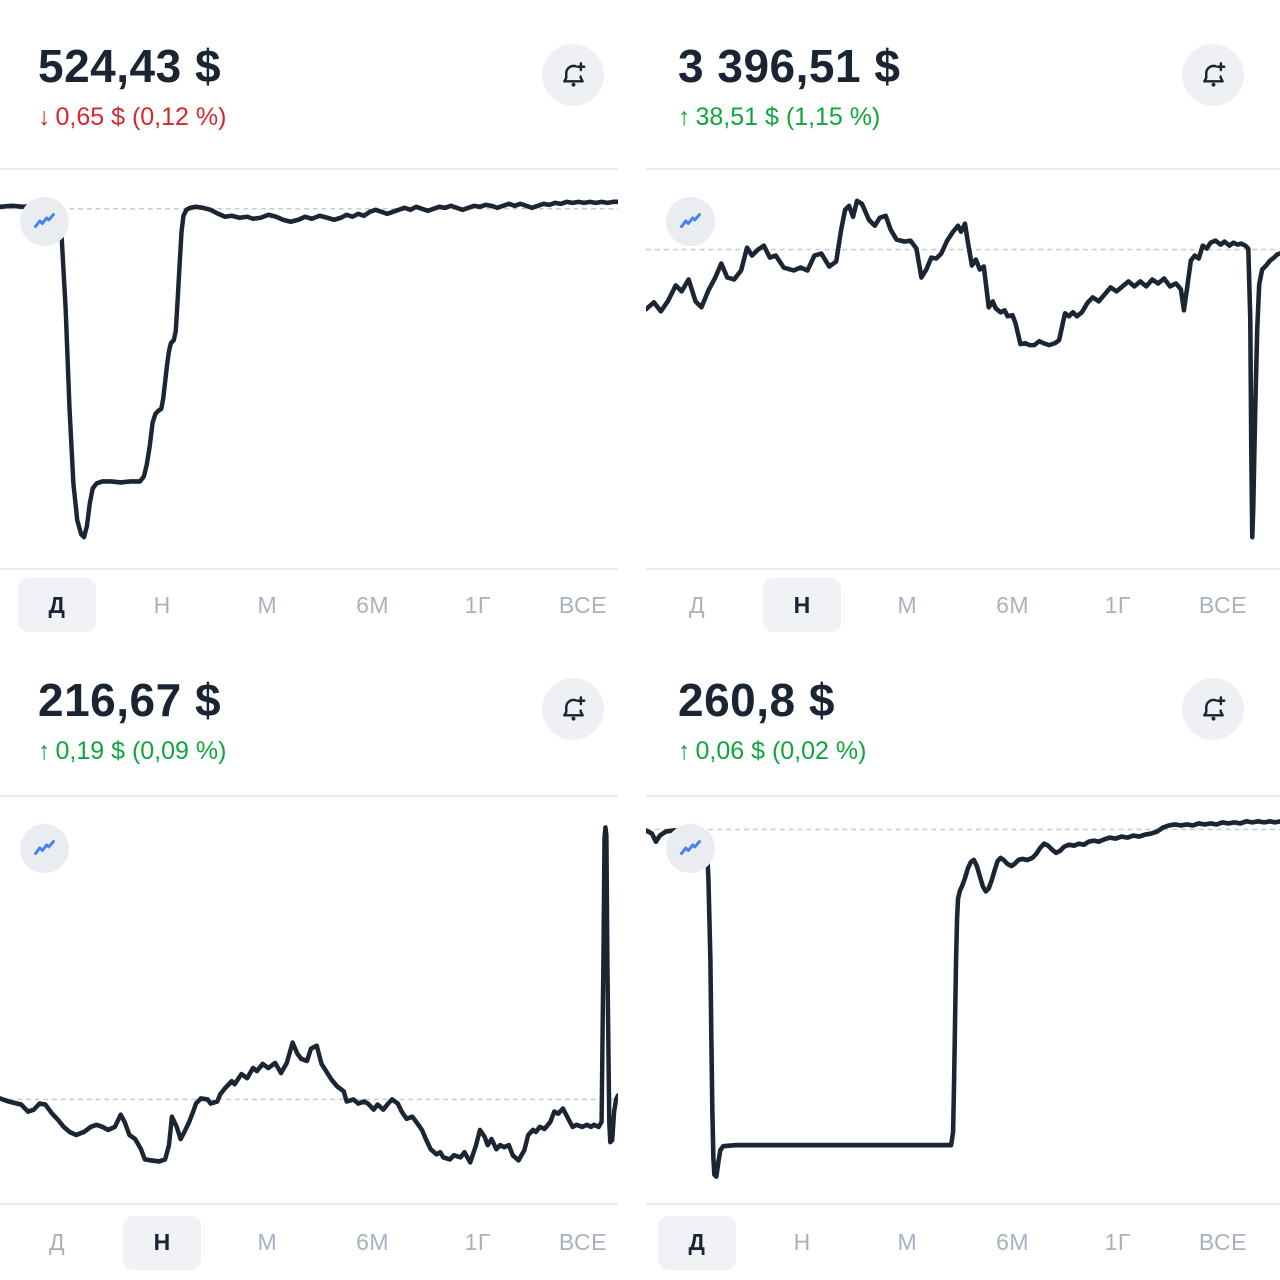 The height and width of the screenshot is (1280, 1280). What do you see at coordinates (960, 717) in the screenshot?
I see `card-header: 260,8 $ ↑ 0,06 $ (0,02 %)` at bounding box center [960, 717].